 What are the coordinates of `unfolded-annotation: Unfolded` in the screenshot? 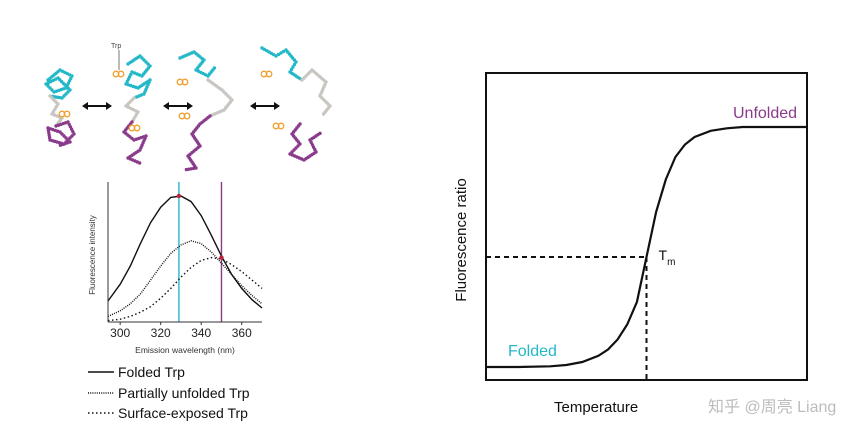 It's located at (765, 113).